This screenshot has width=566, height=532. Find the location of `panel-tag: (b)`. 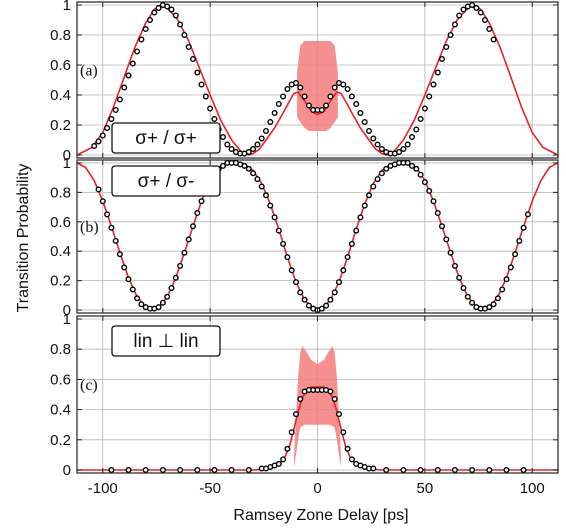

panel-tag: (b) is located at coordinates (89, 227).